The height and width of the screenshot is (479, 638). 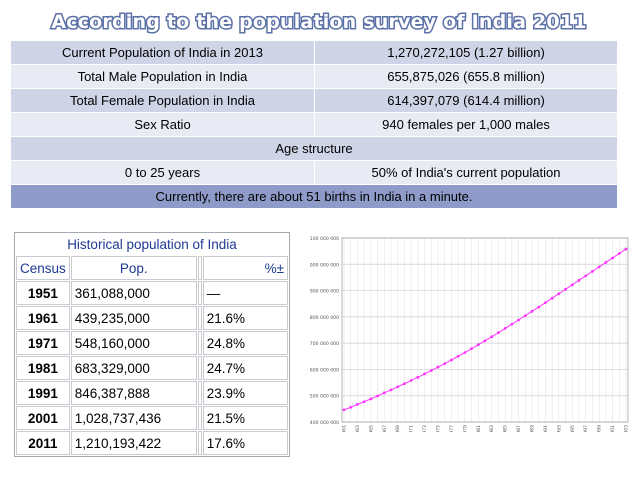 I want to click on census-pop: 683,329,000, so click(x=133, y=368).